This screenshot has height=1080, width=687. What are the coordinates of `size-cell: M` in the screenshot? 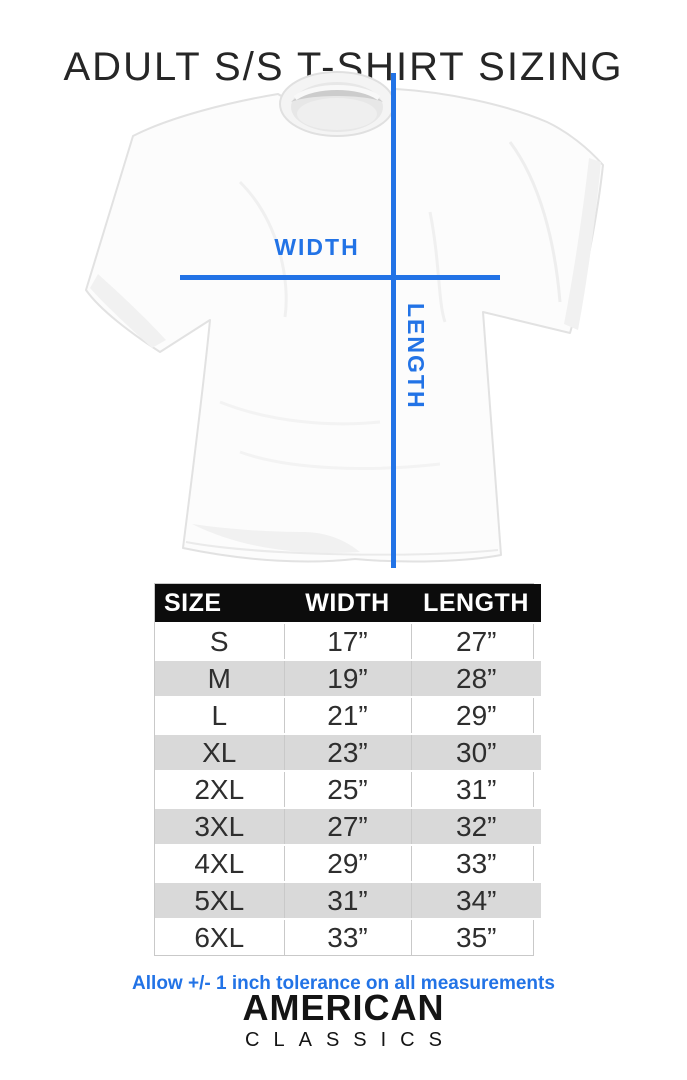 It's located at (219, 678).